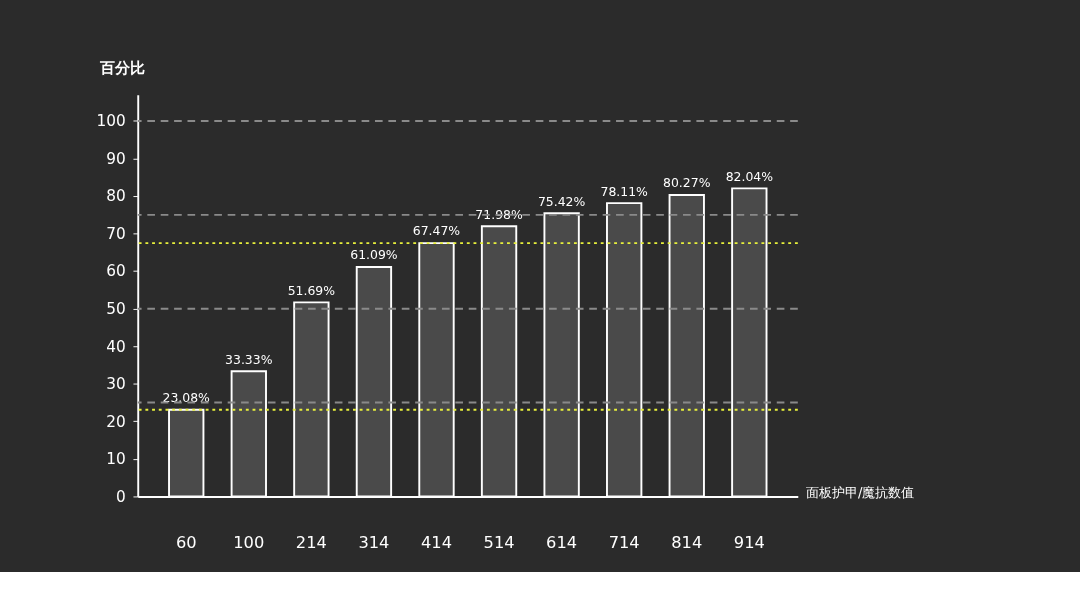  What do you see at coordinates (311, 542) in the screenshot?
I see `x-tick-label: 214` at bounding box center [311, 542].